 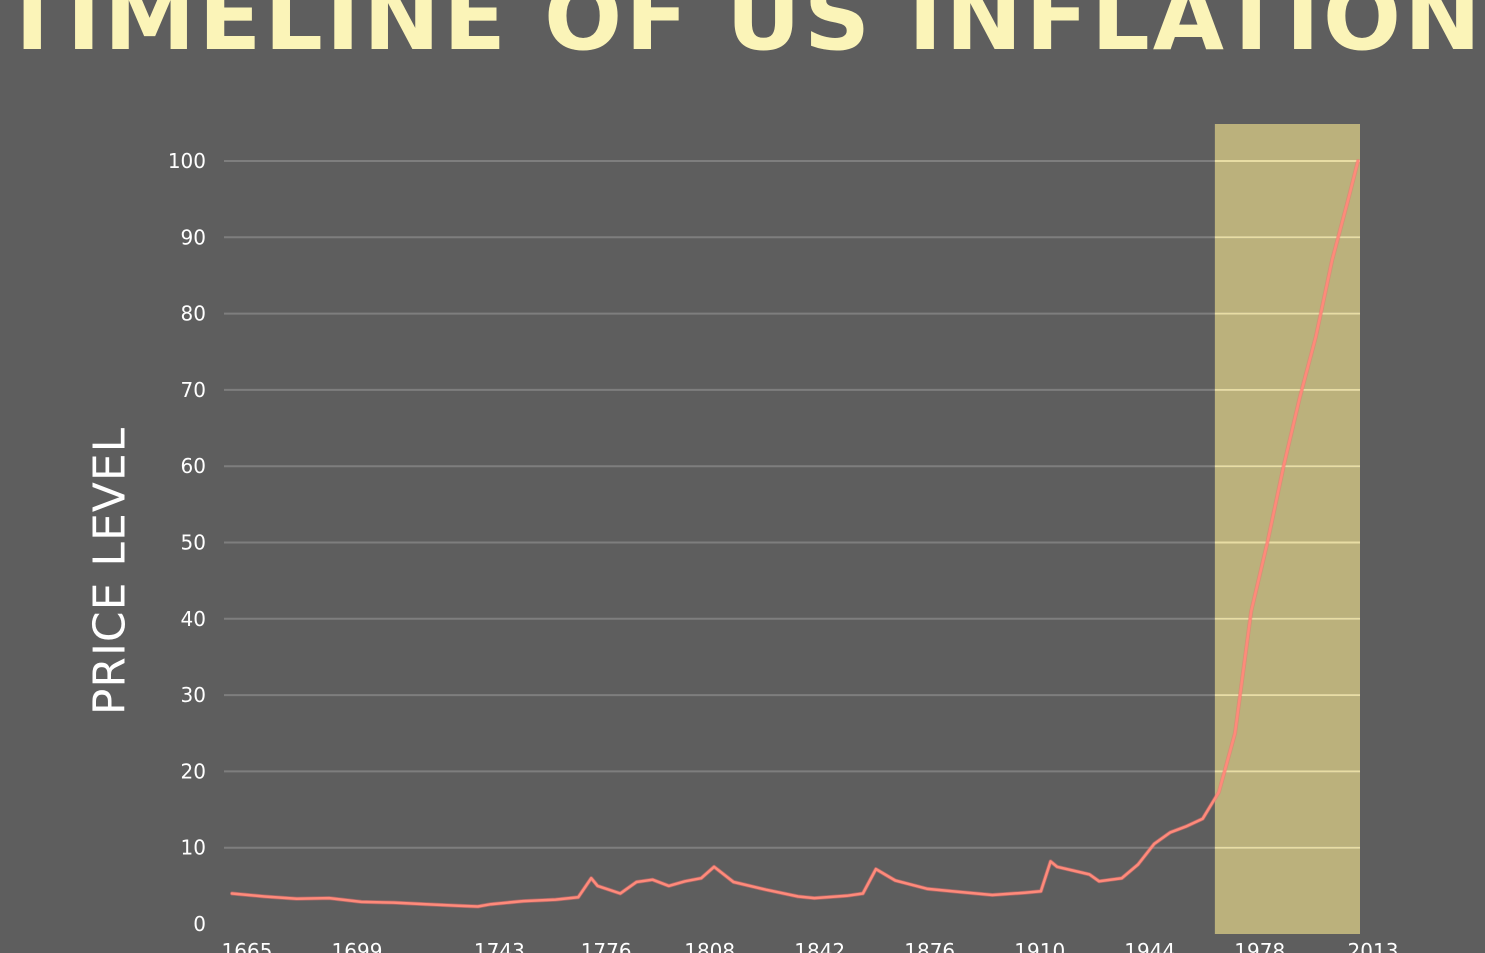 I want to click on y-tick-labels: 0 10 20 30 40 50 60 70 80 90 100, so click(x=187, y=542).